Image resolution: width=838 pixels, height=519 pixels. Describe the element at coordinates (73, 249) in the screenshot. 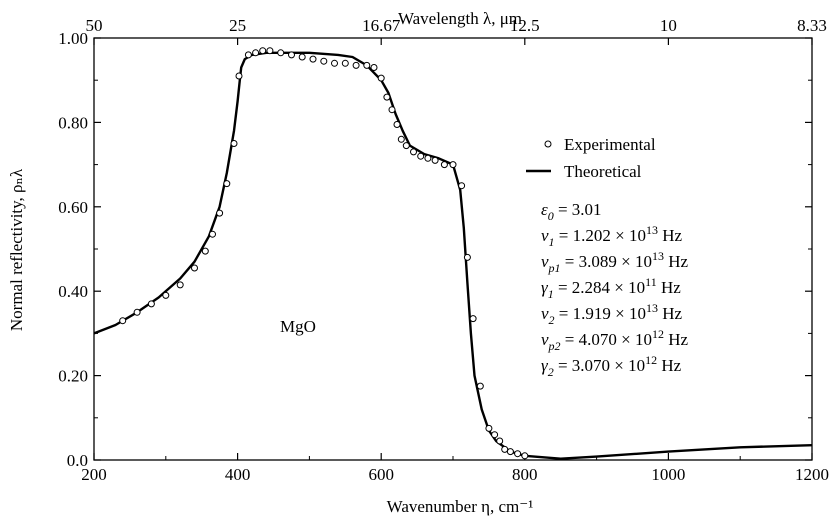

I see `left-tick-labels: 0.0 0.20 0.40 0.60 0.80 1.00` at that location.